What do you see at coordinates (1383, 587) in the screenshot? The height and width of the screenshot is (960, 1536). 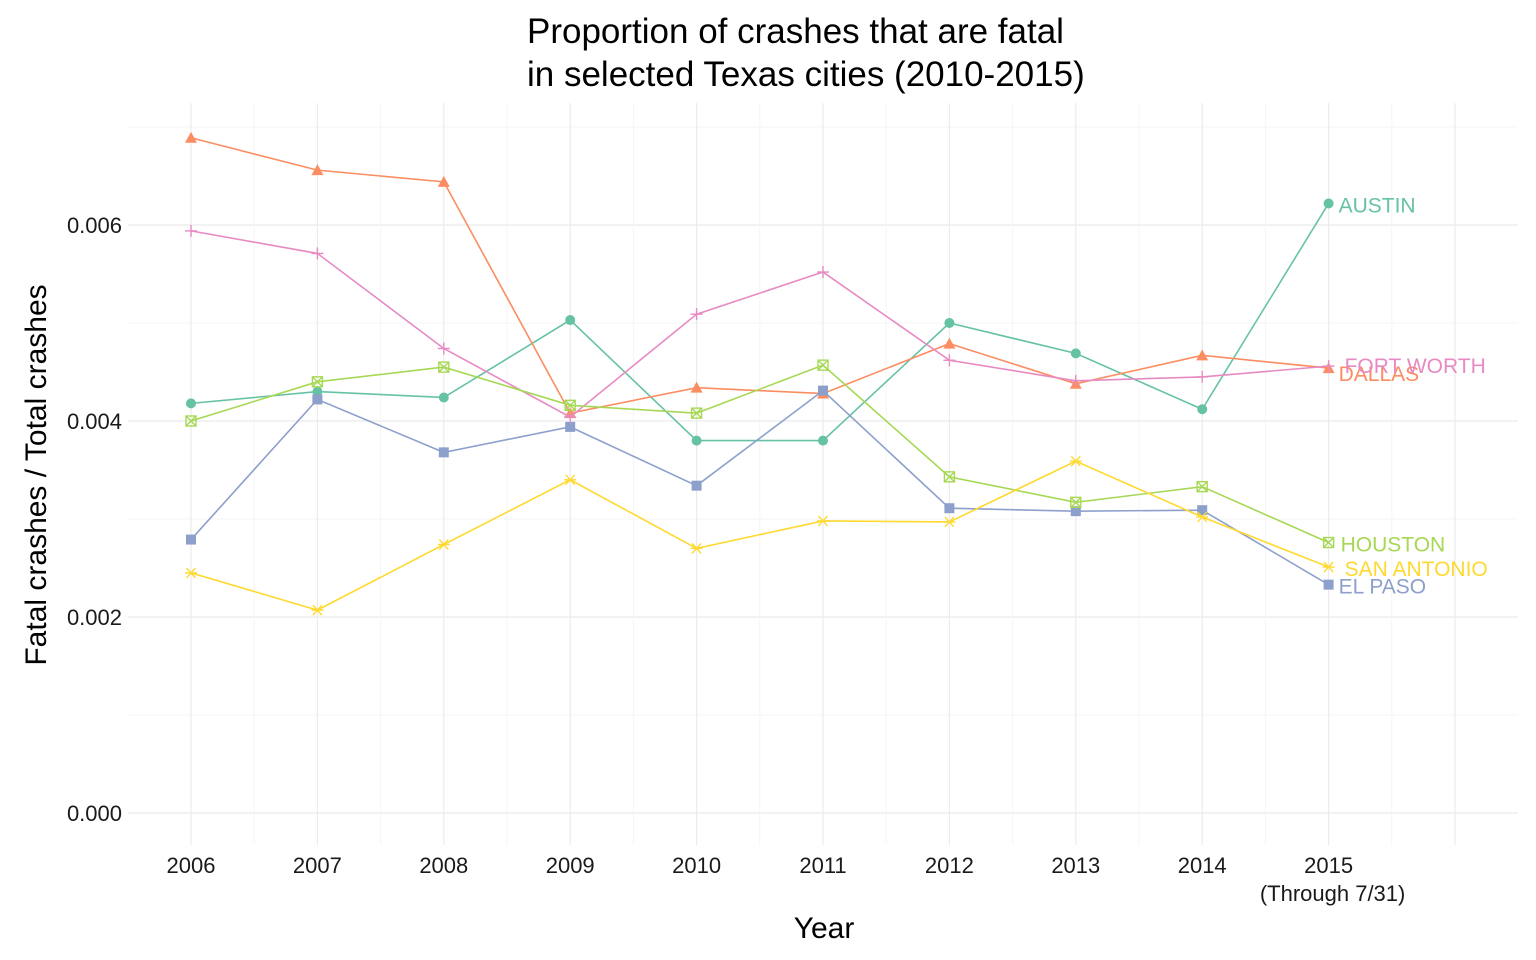 I see `series-label-el-paso: EL PASO` at bounding box center [1383, 587].